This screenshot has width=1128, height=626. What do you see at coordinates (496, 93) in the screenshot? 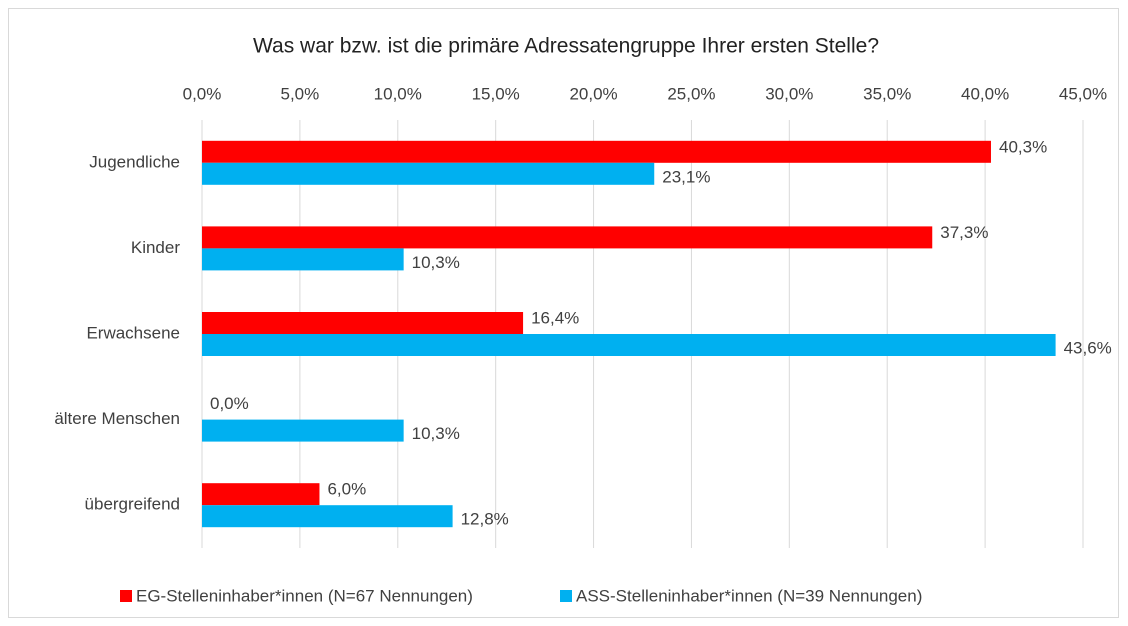
I see `x-tick-label: 15,0%` at bounding box center [496, 93].